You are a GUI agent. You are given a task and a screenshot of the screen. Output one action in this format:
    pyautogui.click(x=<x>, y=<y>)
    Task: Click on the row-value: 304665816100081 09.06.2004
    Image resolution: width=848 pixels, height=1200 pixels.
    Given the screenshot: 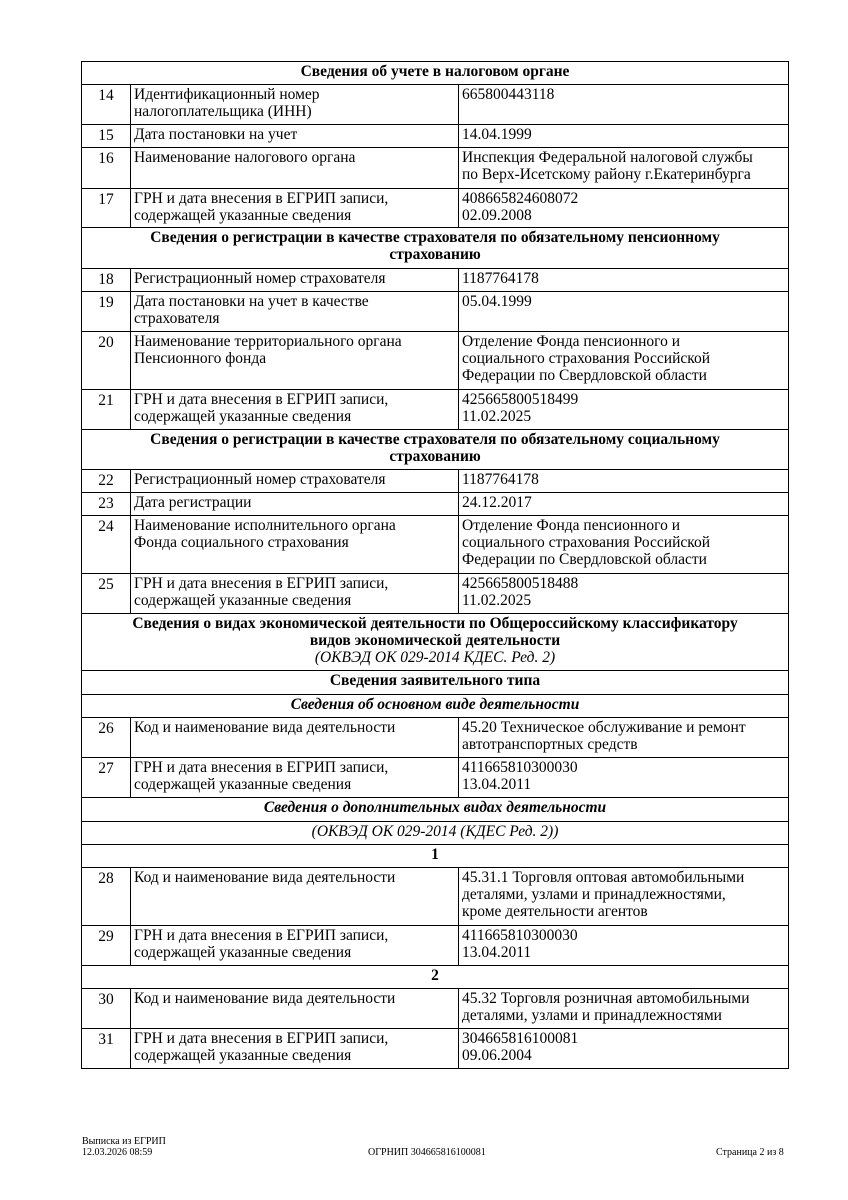 What is the action you would take?
    pyautogui.click(x=623, y=1048)
    